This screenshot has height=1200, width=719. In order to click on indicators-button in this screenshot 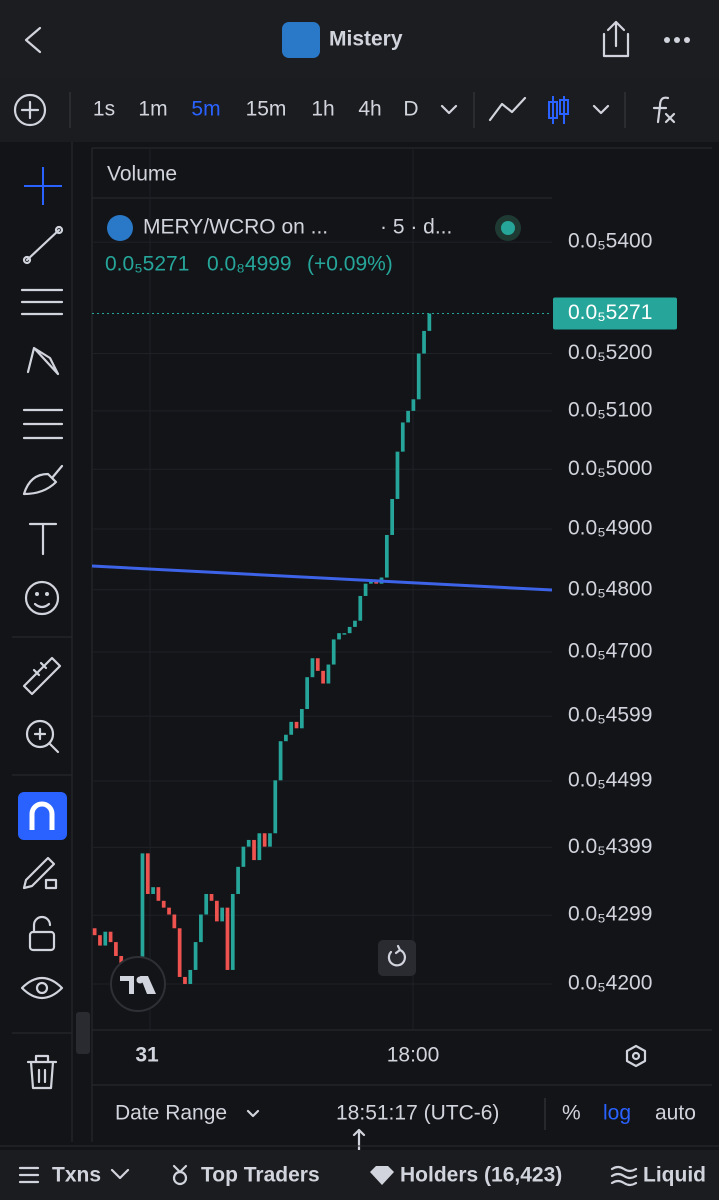, I will do `click(664, 110)`.